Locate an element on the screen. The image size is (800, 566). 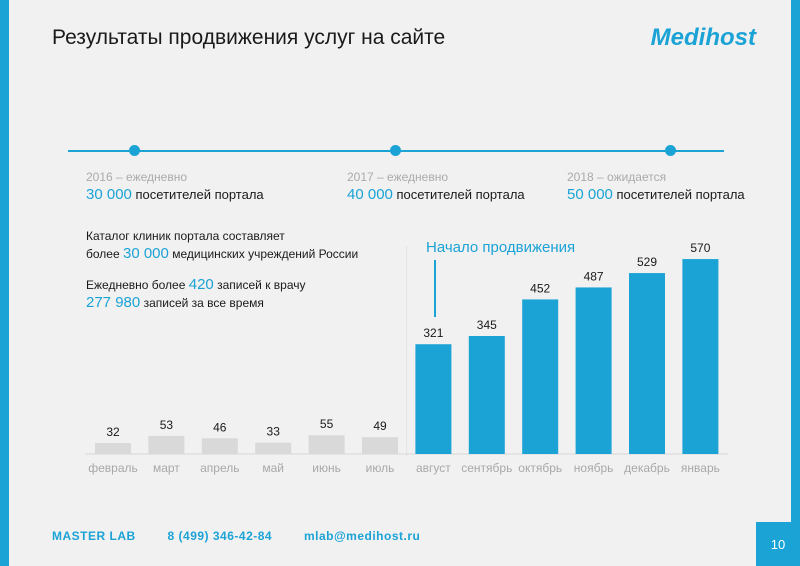
timeline-value: 50 000 посетителей портала is located at coordinates (656, 194).